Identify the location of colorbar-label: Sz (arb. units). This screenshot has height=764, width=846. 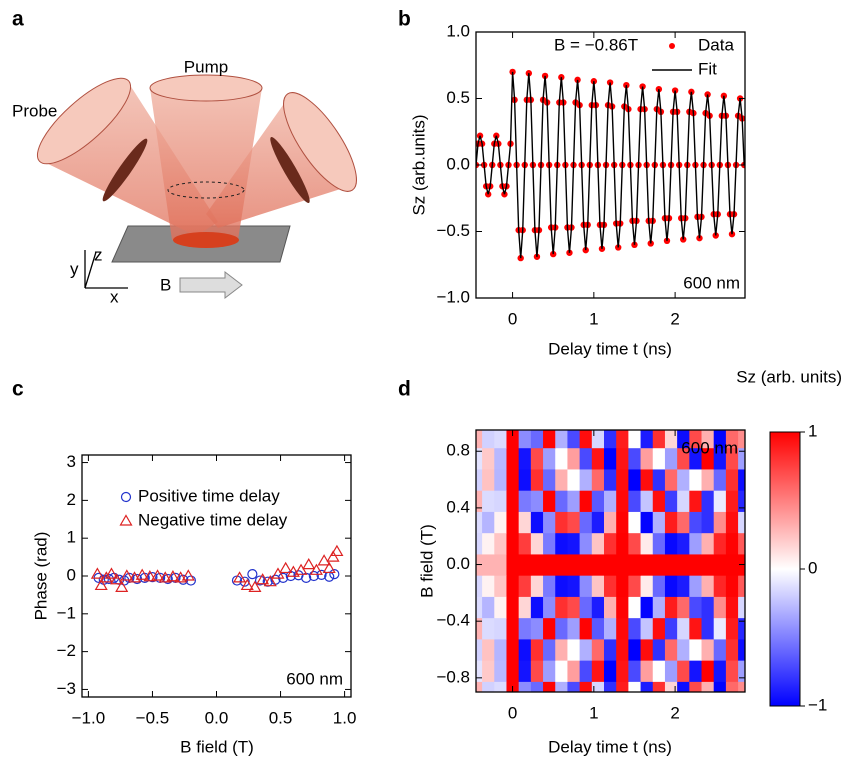
(789, 376).